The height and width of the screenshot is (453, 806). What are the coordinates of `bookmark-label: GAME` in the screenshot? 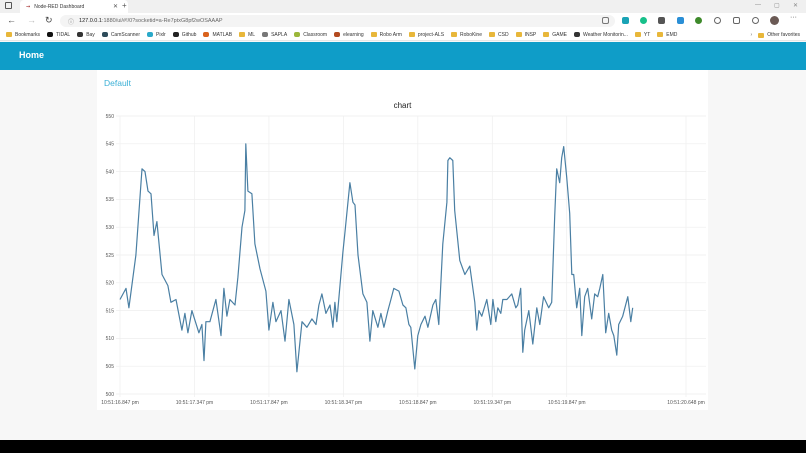 It's located at (559, 34).